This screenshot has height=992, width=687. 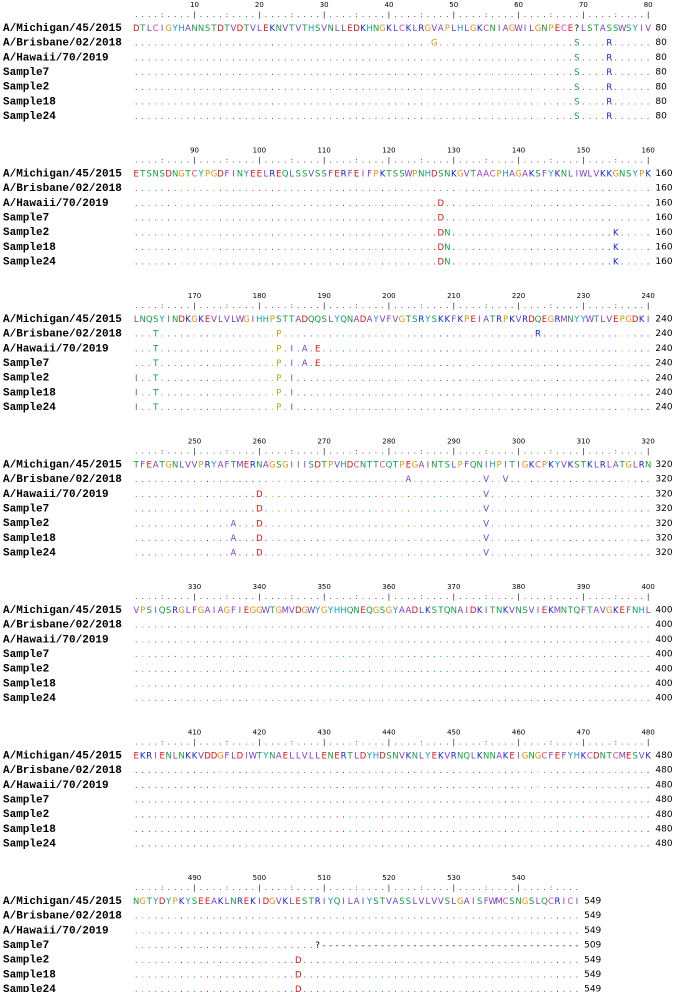 I want to click on residue: F, so click(x=227, y=174).